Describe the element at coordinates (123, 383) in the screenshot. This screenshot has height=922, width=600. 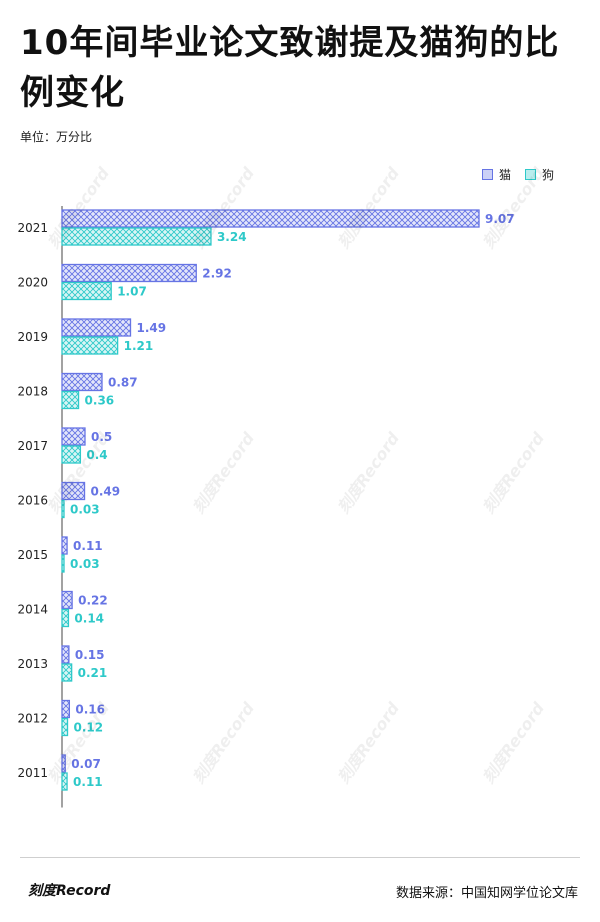
I see `data-label-cat: 0.87` at that location.